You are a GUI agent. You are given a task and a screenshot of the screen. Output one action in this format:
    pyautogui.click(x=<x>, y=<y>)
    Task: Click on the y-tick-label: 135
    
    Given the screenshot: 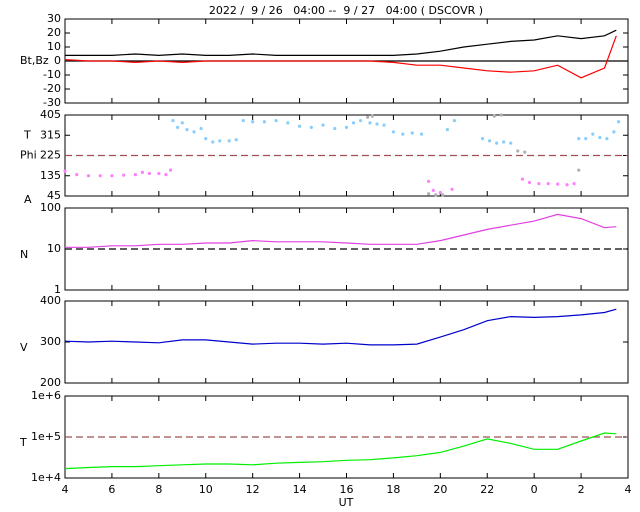 What is the action you would take?
    pyautogui.click(x=50, y=175)
    